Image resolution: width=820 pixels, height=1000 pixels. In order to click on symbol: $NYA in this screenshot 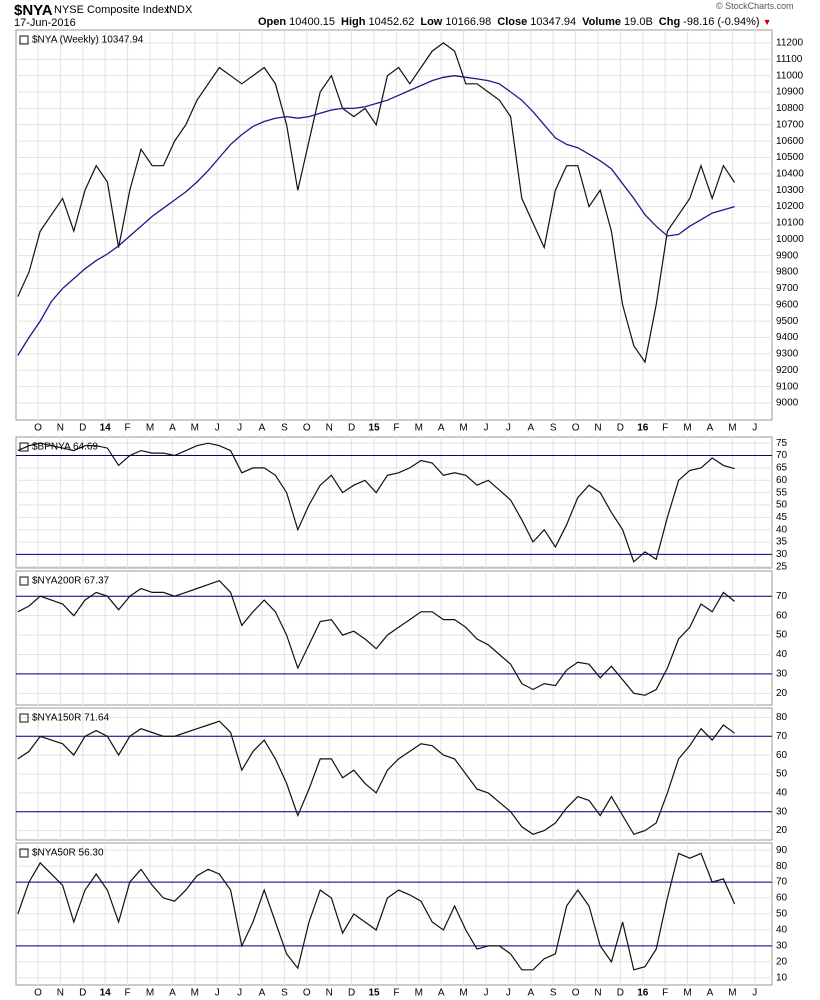, I will do `click(33, 10)`.